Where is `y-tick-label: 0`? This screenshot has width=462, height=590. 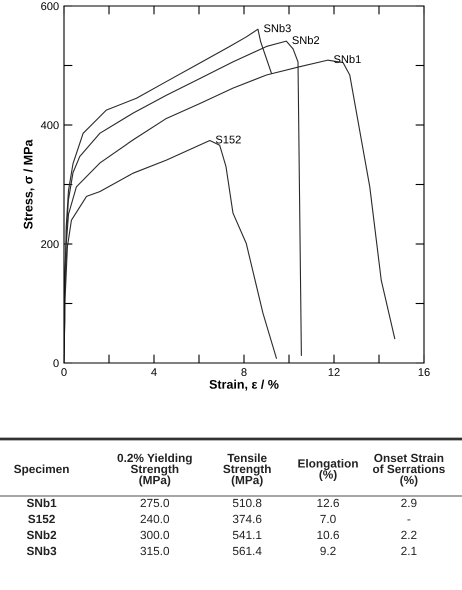
y-tick-label: 0 is located at coordinates (56, 363).